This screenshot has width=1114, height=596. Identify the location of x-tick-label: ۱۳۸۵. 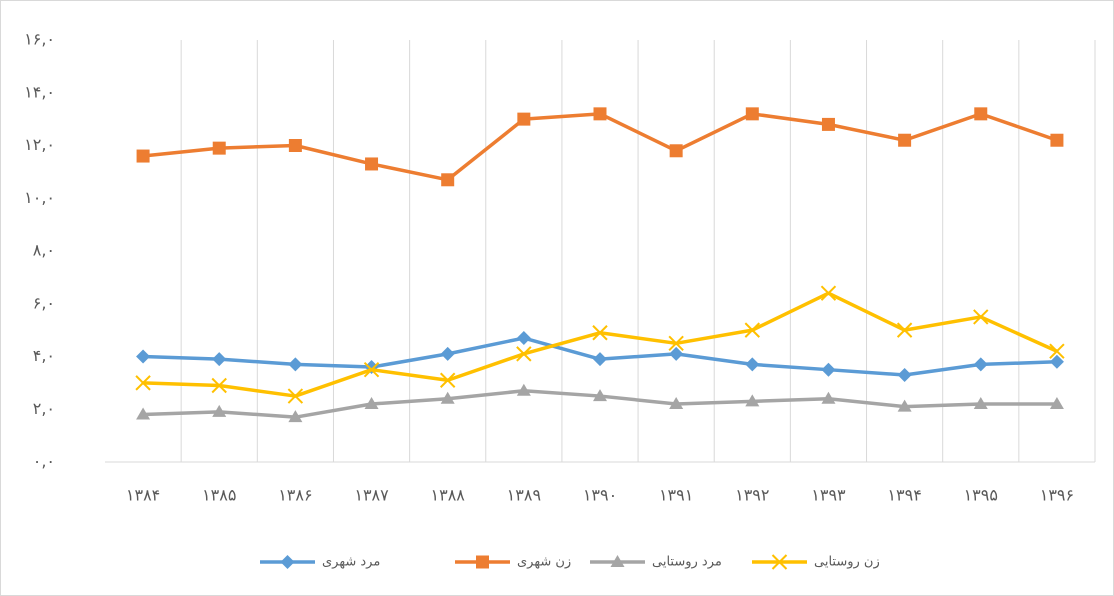
(219, 495).